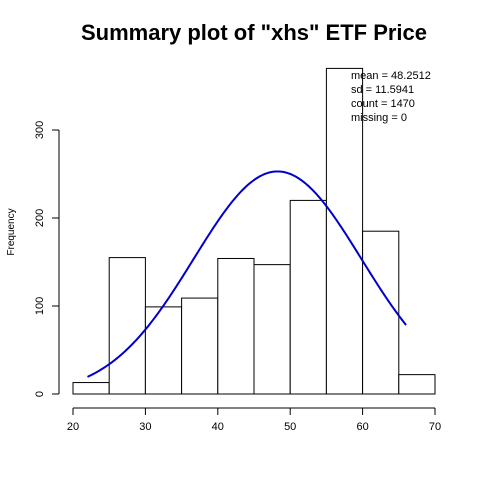 The width and height of the screenshot is (480, 480). I want to click on stat-mean: mean = 48.2512, so click(391, 76).